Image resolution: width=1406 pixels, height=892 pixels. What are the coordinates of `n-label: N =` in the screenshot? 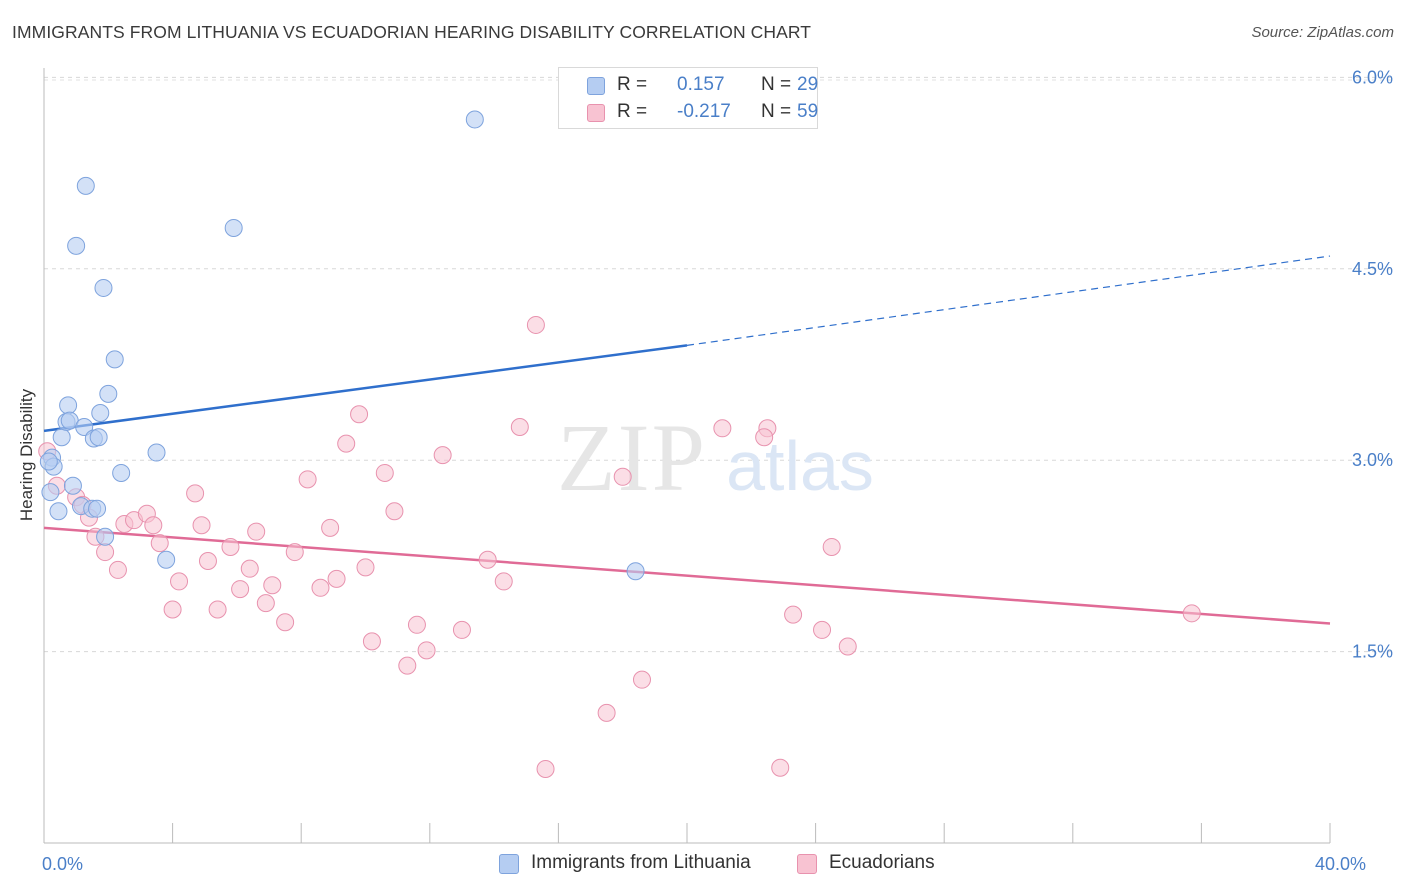 It's located at (776, 111).